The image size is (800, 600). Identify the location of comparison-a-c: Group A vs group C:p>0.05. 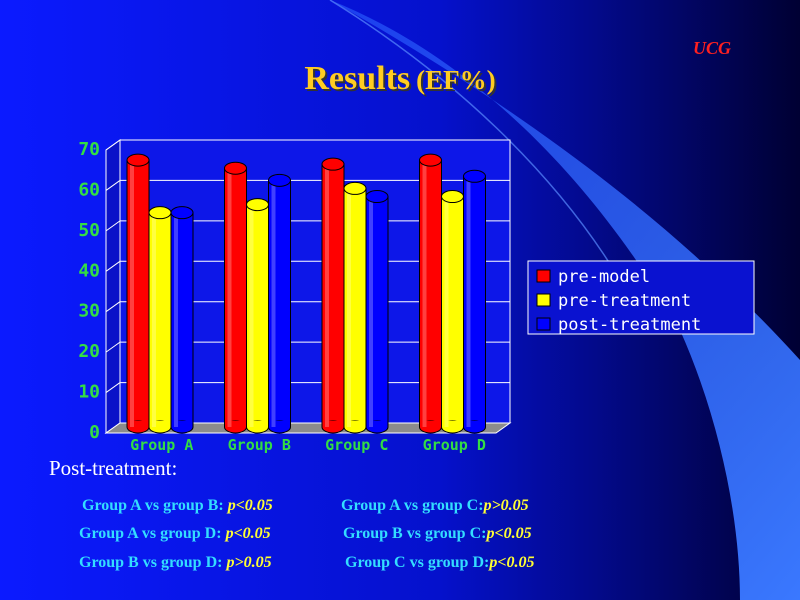
(435, 505).